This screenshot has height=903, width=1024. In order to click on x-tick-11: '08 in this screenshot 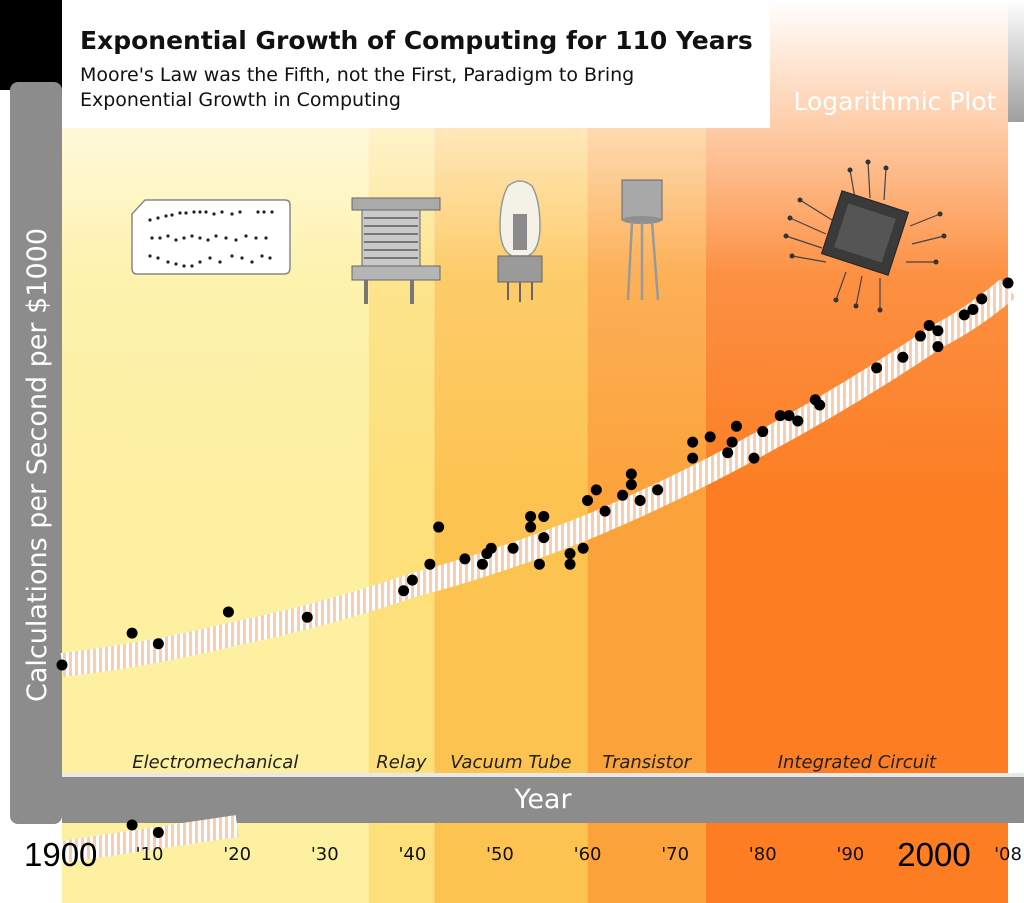, I will do `click(1008, 854)`.